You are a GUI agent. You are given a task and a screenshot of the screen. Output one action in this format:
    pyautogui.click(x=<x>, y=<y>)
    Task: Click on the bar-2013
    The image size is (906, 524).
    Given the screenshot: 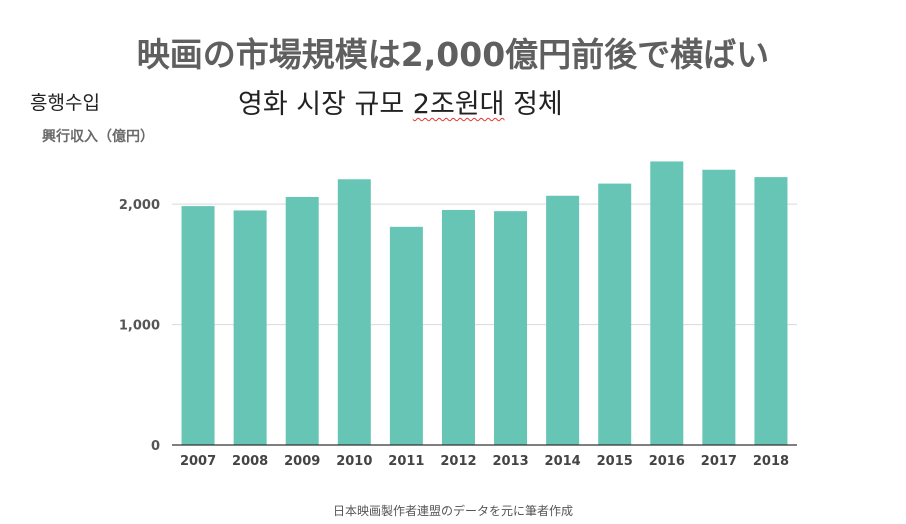 What is the action you would take?
    pyautogui.click(x=511, y=328)
    